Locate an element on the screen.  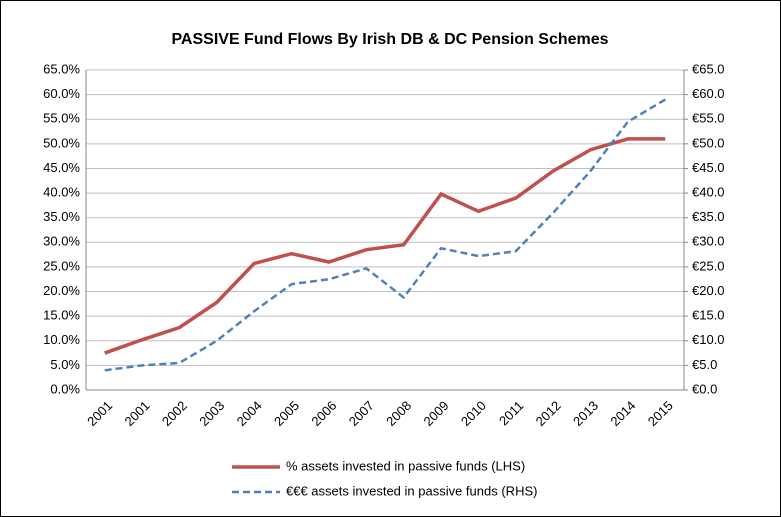
y-tick-label: 15.0% is located at coordinates (61, 315).